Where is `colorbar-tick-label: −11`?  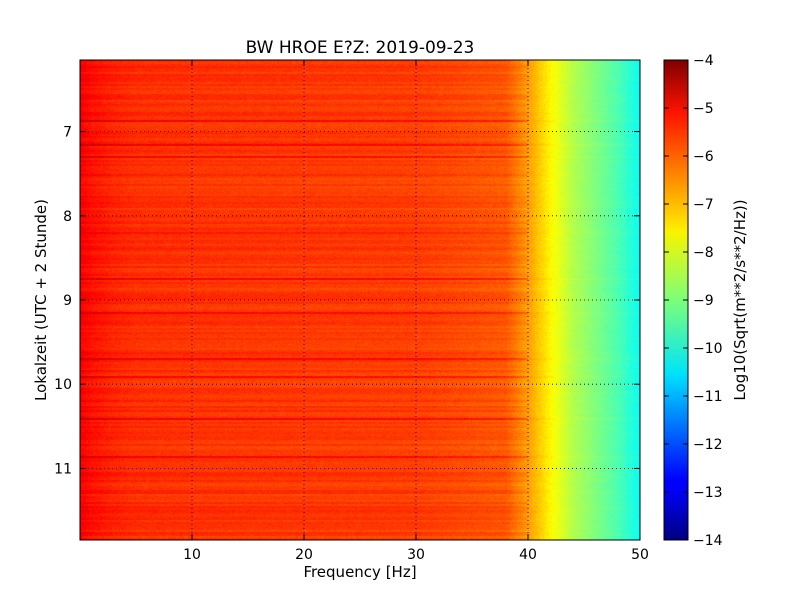 colorbar-tick-label: −11 is located at coordinates (708, 397).